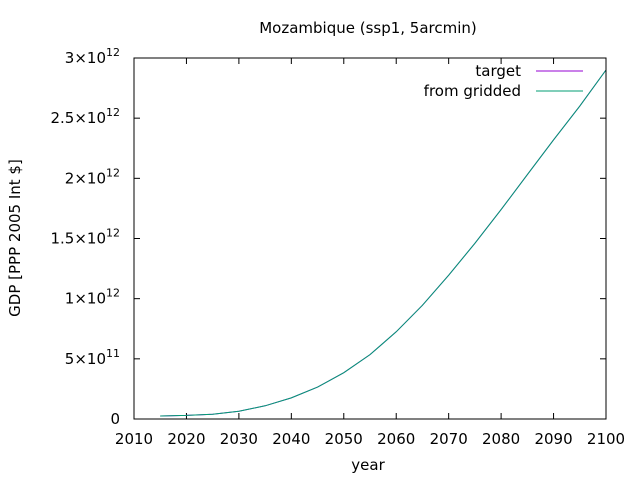 This screenshot has width=640, height=480. What do you see at coordinates (78, 239) in the screenshot?
I see `y-tick-mantissa: 1.5×10` at bounding box center [78, 239].